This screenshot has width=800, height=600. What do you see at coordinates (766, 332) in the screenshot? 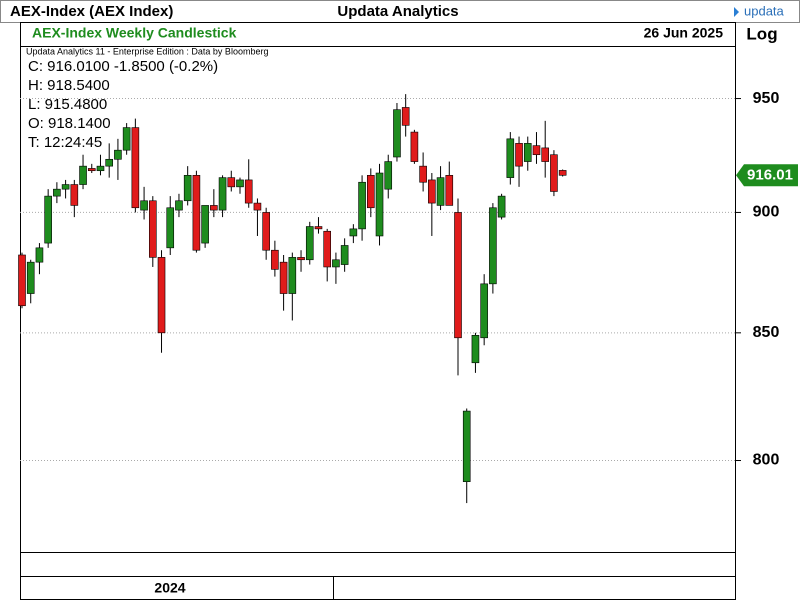
I see `y-tick-label: 850` at bounding box center [766, 332].